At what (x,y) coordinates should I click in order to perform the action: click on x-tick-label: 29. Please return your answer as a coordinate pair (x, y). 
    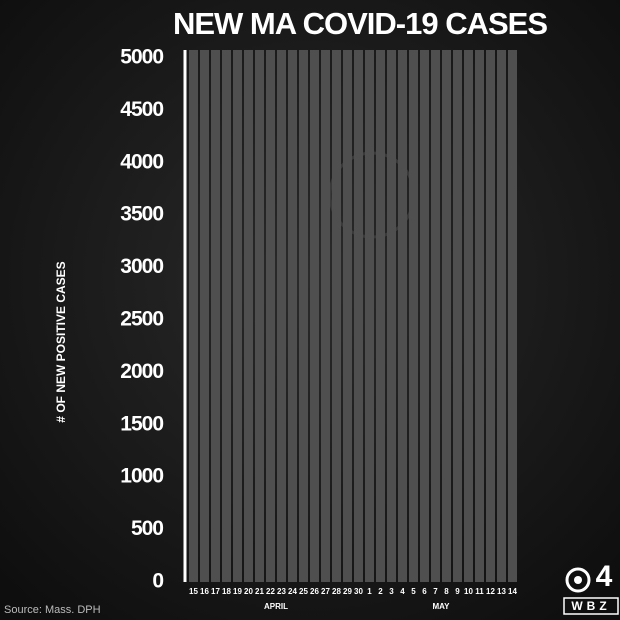
    Looking at the image, I should click on (347, 591).